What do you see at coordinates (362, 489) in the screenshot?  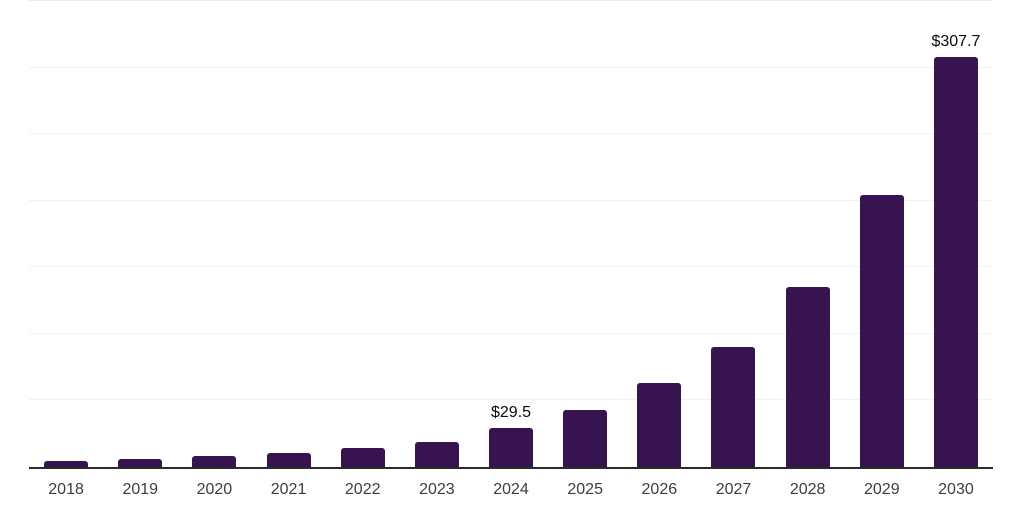 I see `x-tick-label-2022: 2022` at bounding box center [362, 489].